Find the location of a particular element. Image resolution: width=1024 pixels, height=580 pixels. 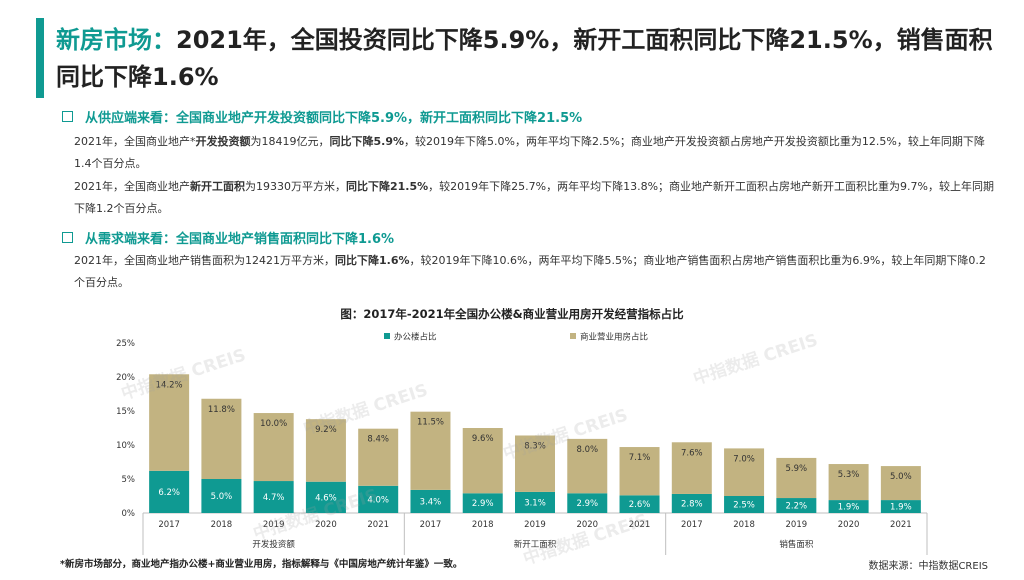

y-tick-label: 10% is located at coordinates (125, 446).